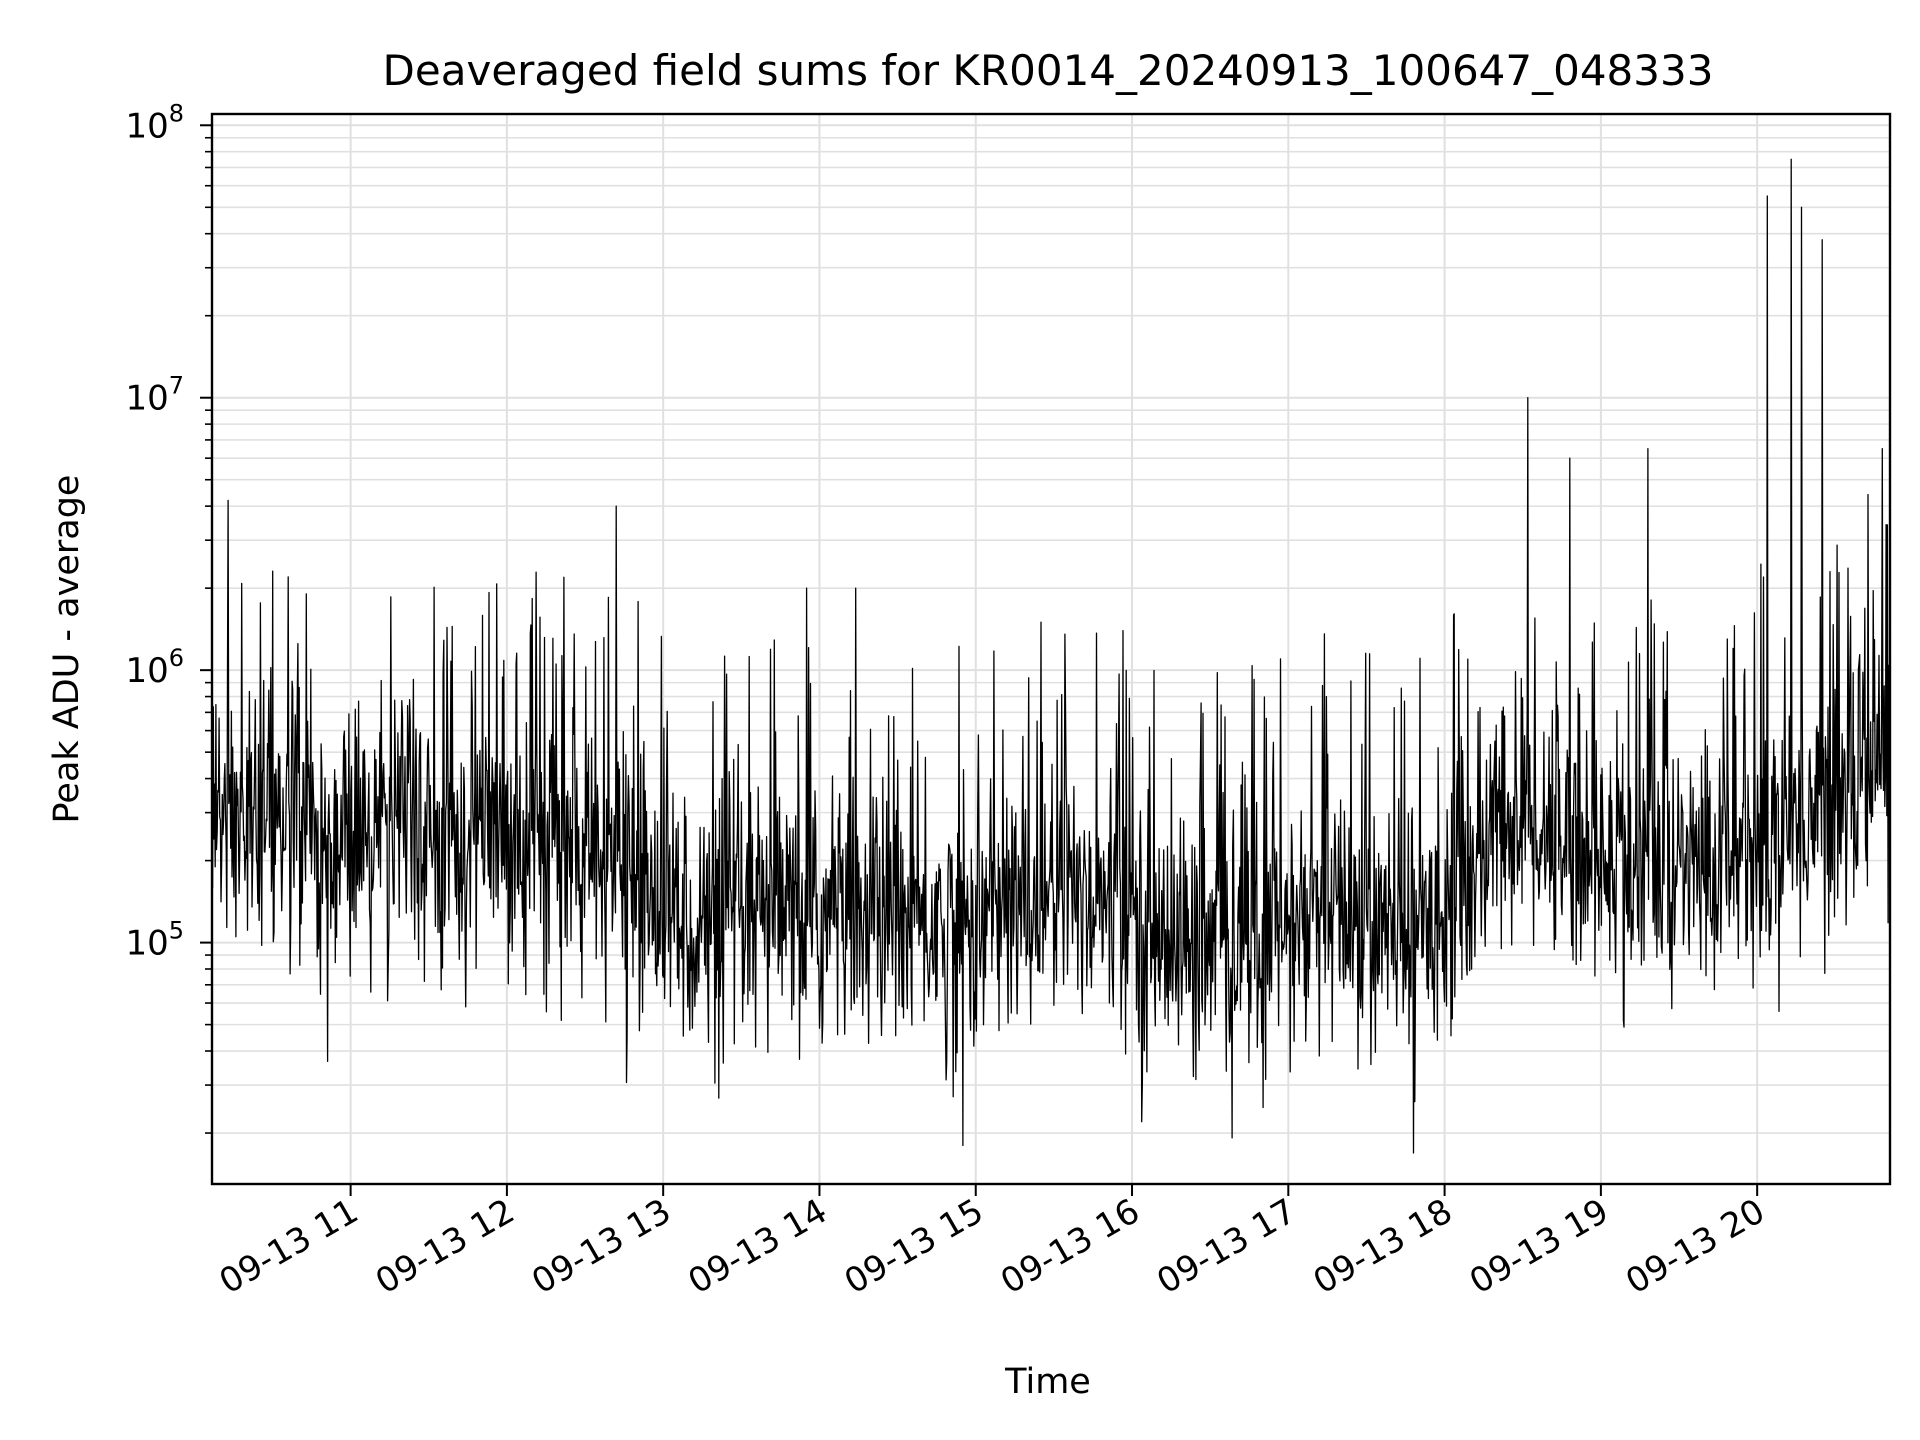  Describe the element at coordinates (1047, 1382) in the screenshot. I see `x-axis-label: Time` at that location.